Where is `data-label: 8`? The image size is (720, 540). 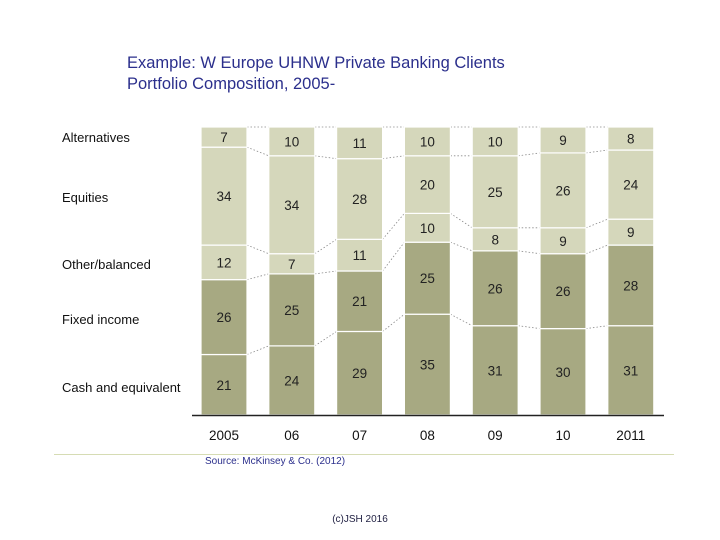 data-label: 8 is located at coordinates (631, 139).